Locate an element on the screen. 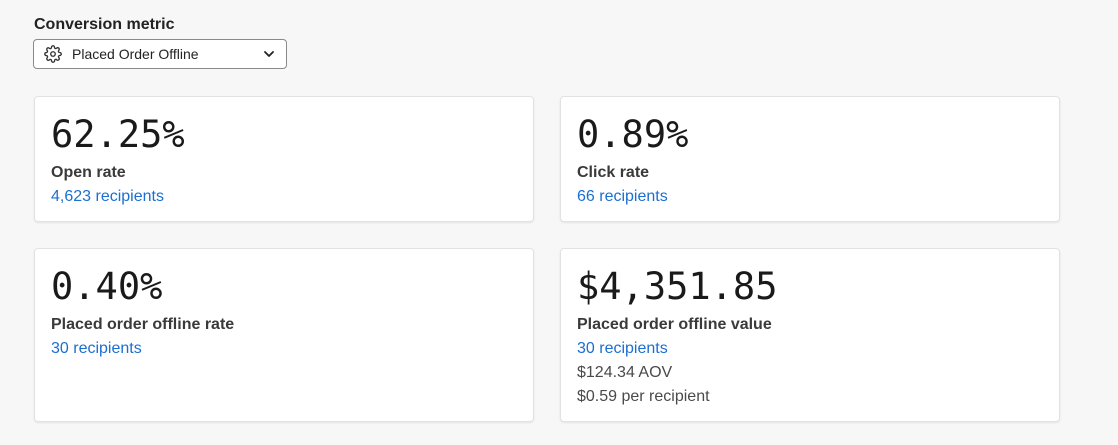  click-rate-recipients-link: 66 recipients is located at coordinates (622, 196).